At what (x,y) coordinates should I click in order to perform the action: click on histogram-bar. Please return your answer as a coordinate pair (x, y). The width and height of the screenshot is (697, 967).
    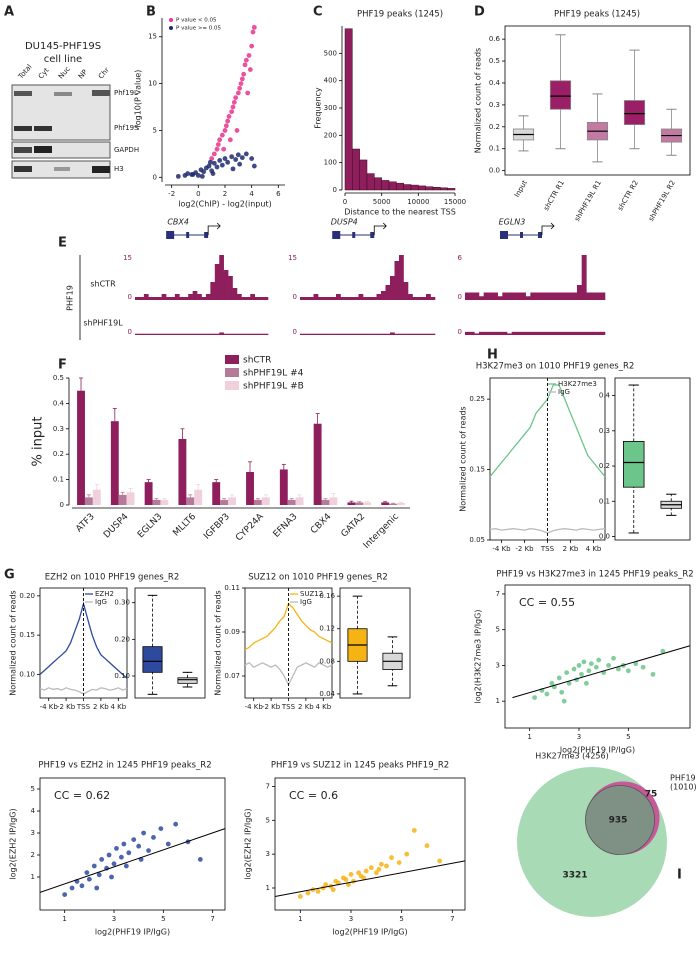
    Looking at the image, I should click on (451, 189).